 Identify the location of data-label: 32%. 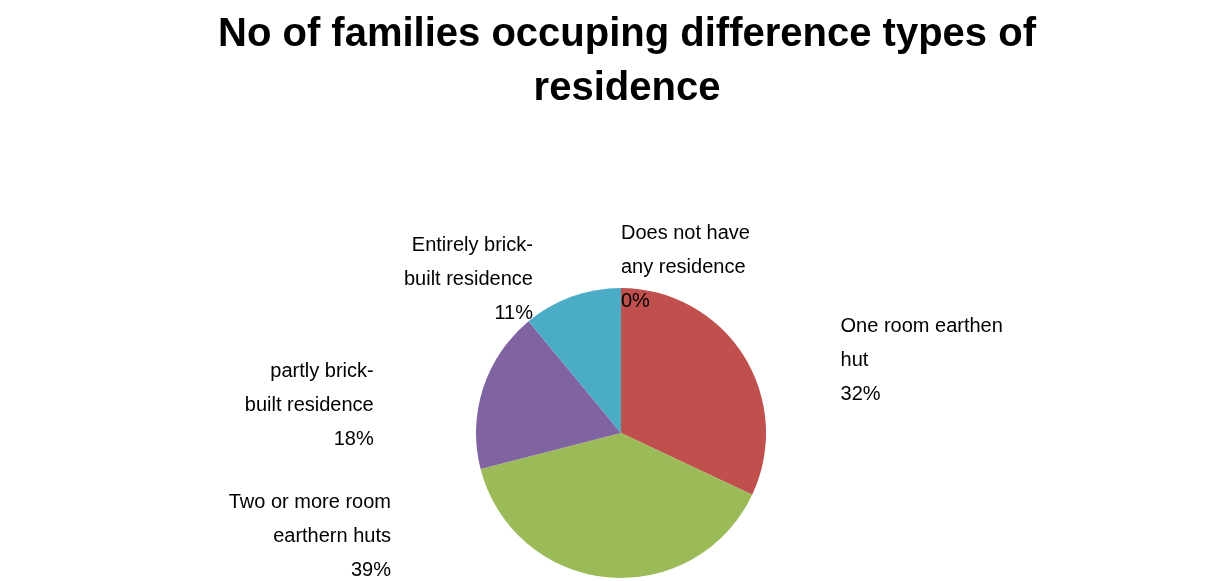
(860, 392).